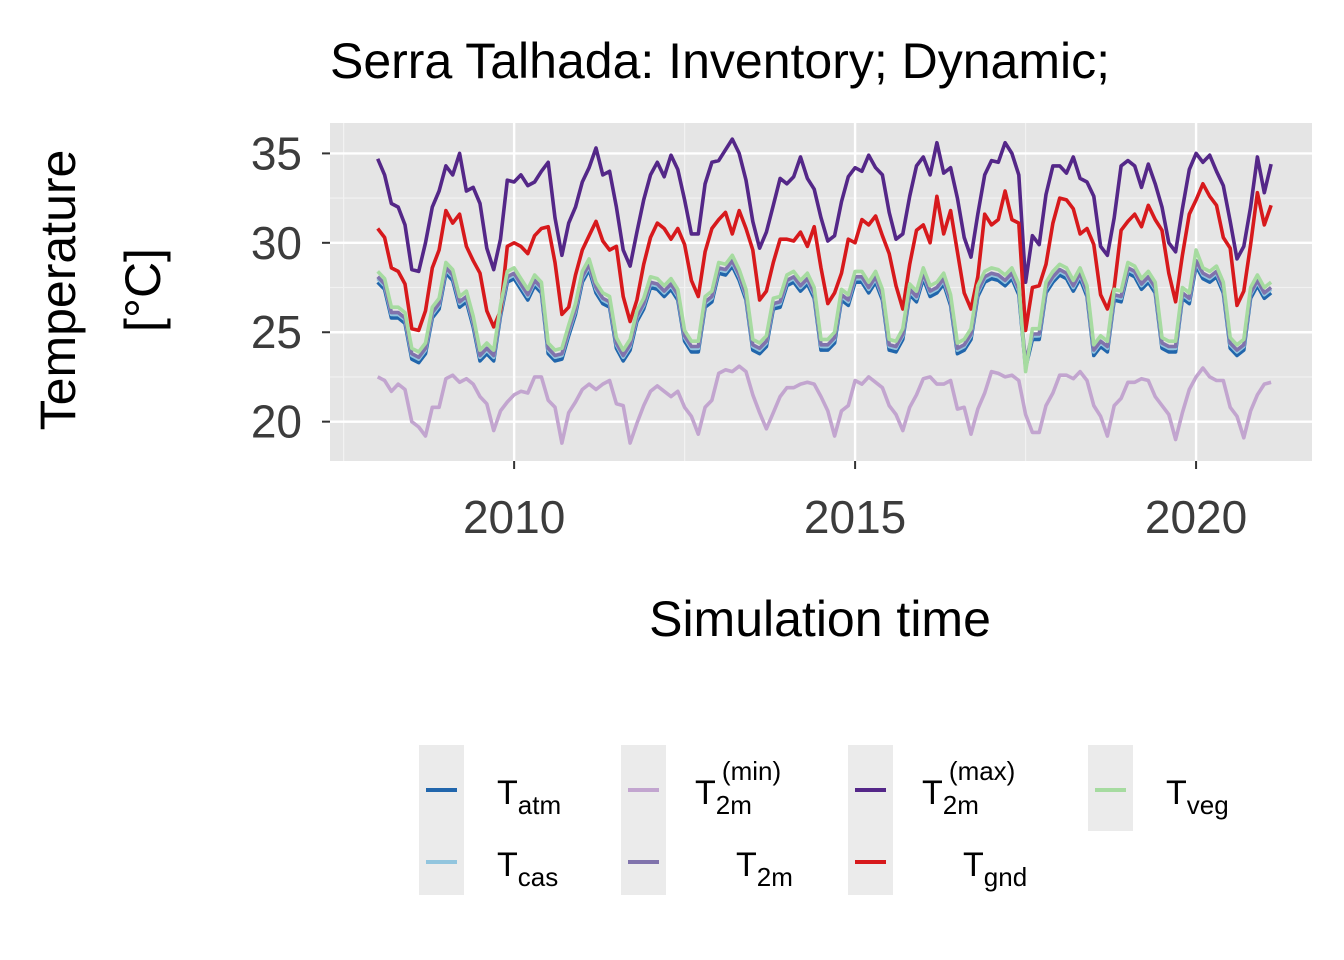  What do you see at coordinates (824, 820) in the screenshot?
I see `legend: Tatm Tcas T2m(min) T2m T2m(max) Tgnd Tveg` at bounding box center [824, 820].